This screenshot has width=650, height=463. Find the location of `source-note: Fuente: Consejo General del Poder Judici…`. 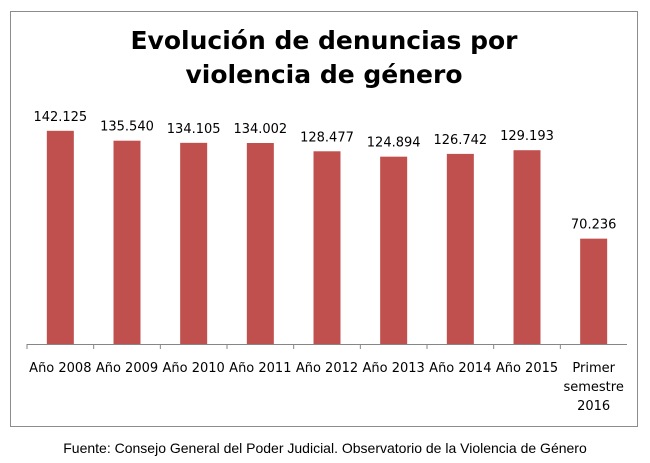

source-note: Fuente: Consejo General del Poder Judici… is located at coordinates (325, 448).